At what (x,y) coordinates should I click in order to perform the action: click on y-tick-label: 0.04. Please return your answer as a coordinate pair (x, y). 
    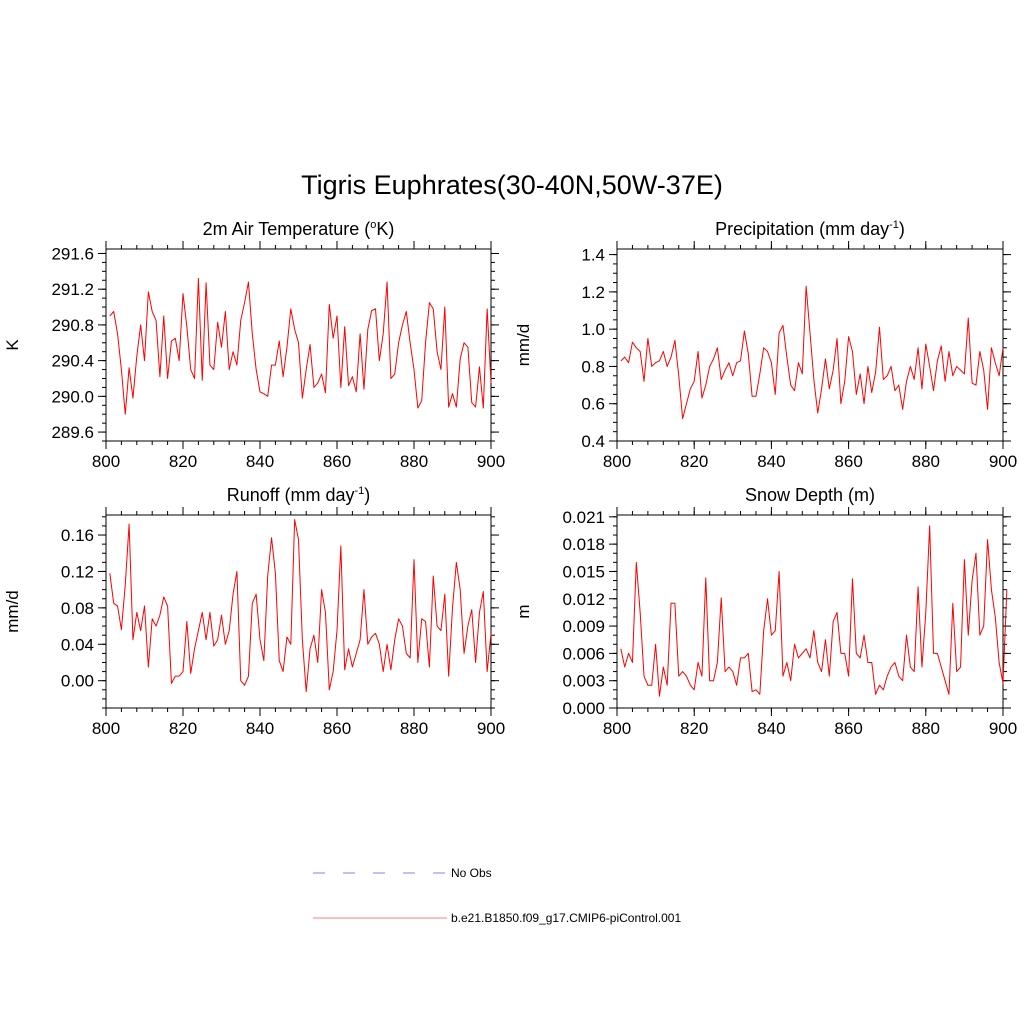
    Looking at the image, I should click on (77, 644).